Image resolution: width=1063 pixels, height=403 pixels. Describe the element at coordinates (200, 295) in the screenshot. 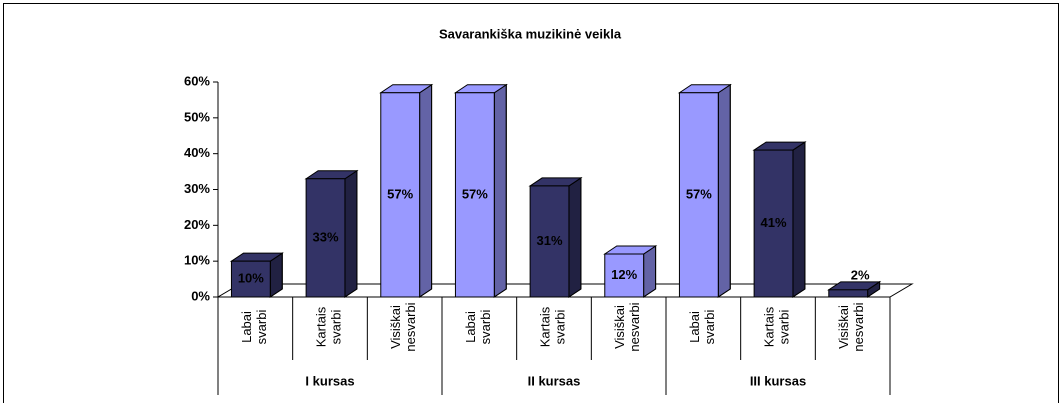

I see `y-tick-label: 0%` at that location.